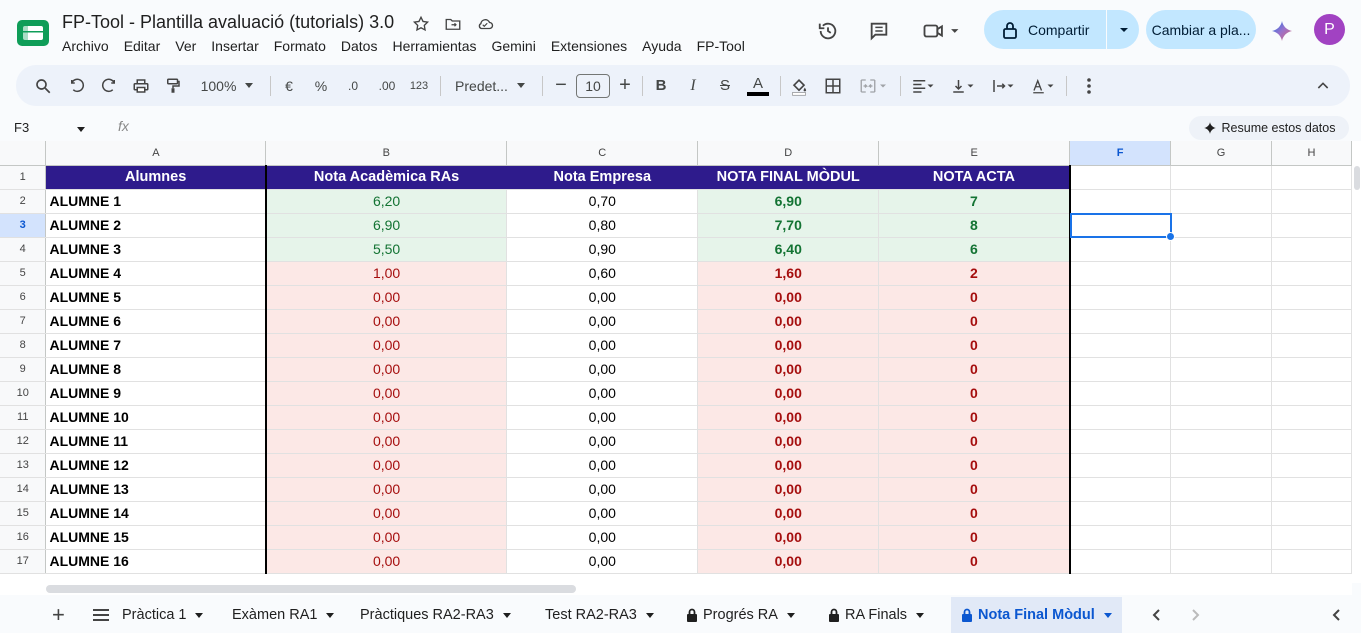  What do you see at coordinates (879, 31) in the screenshot?
I see `comments-icon` at bounding box center [879, 31].